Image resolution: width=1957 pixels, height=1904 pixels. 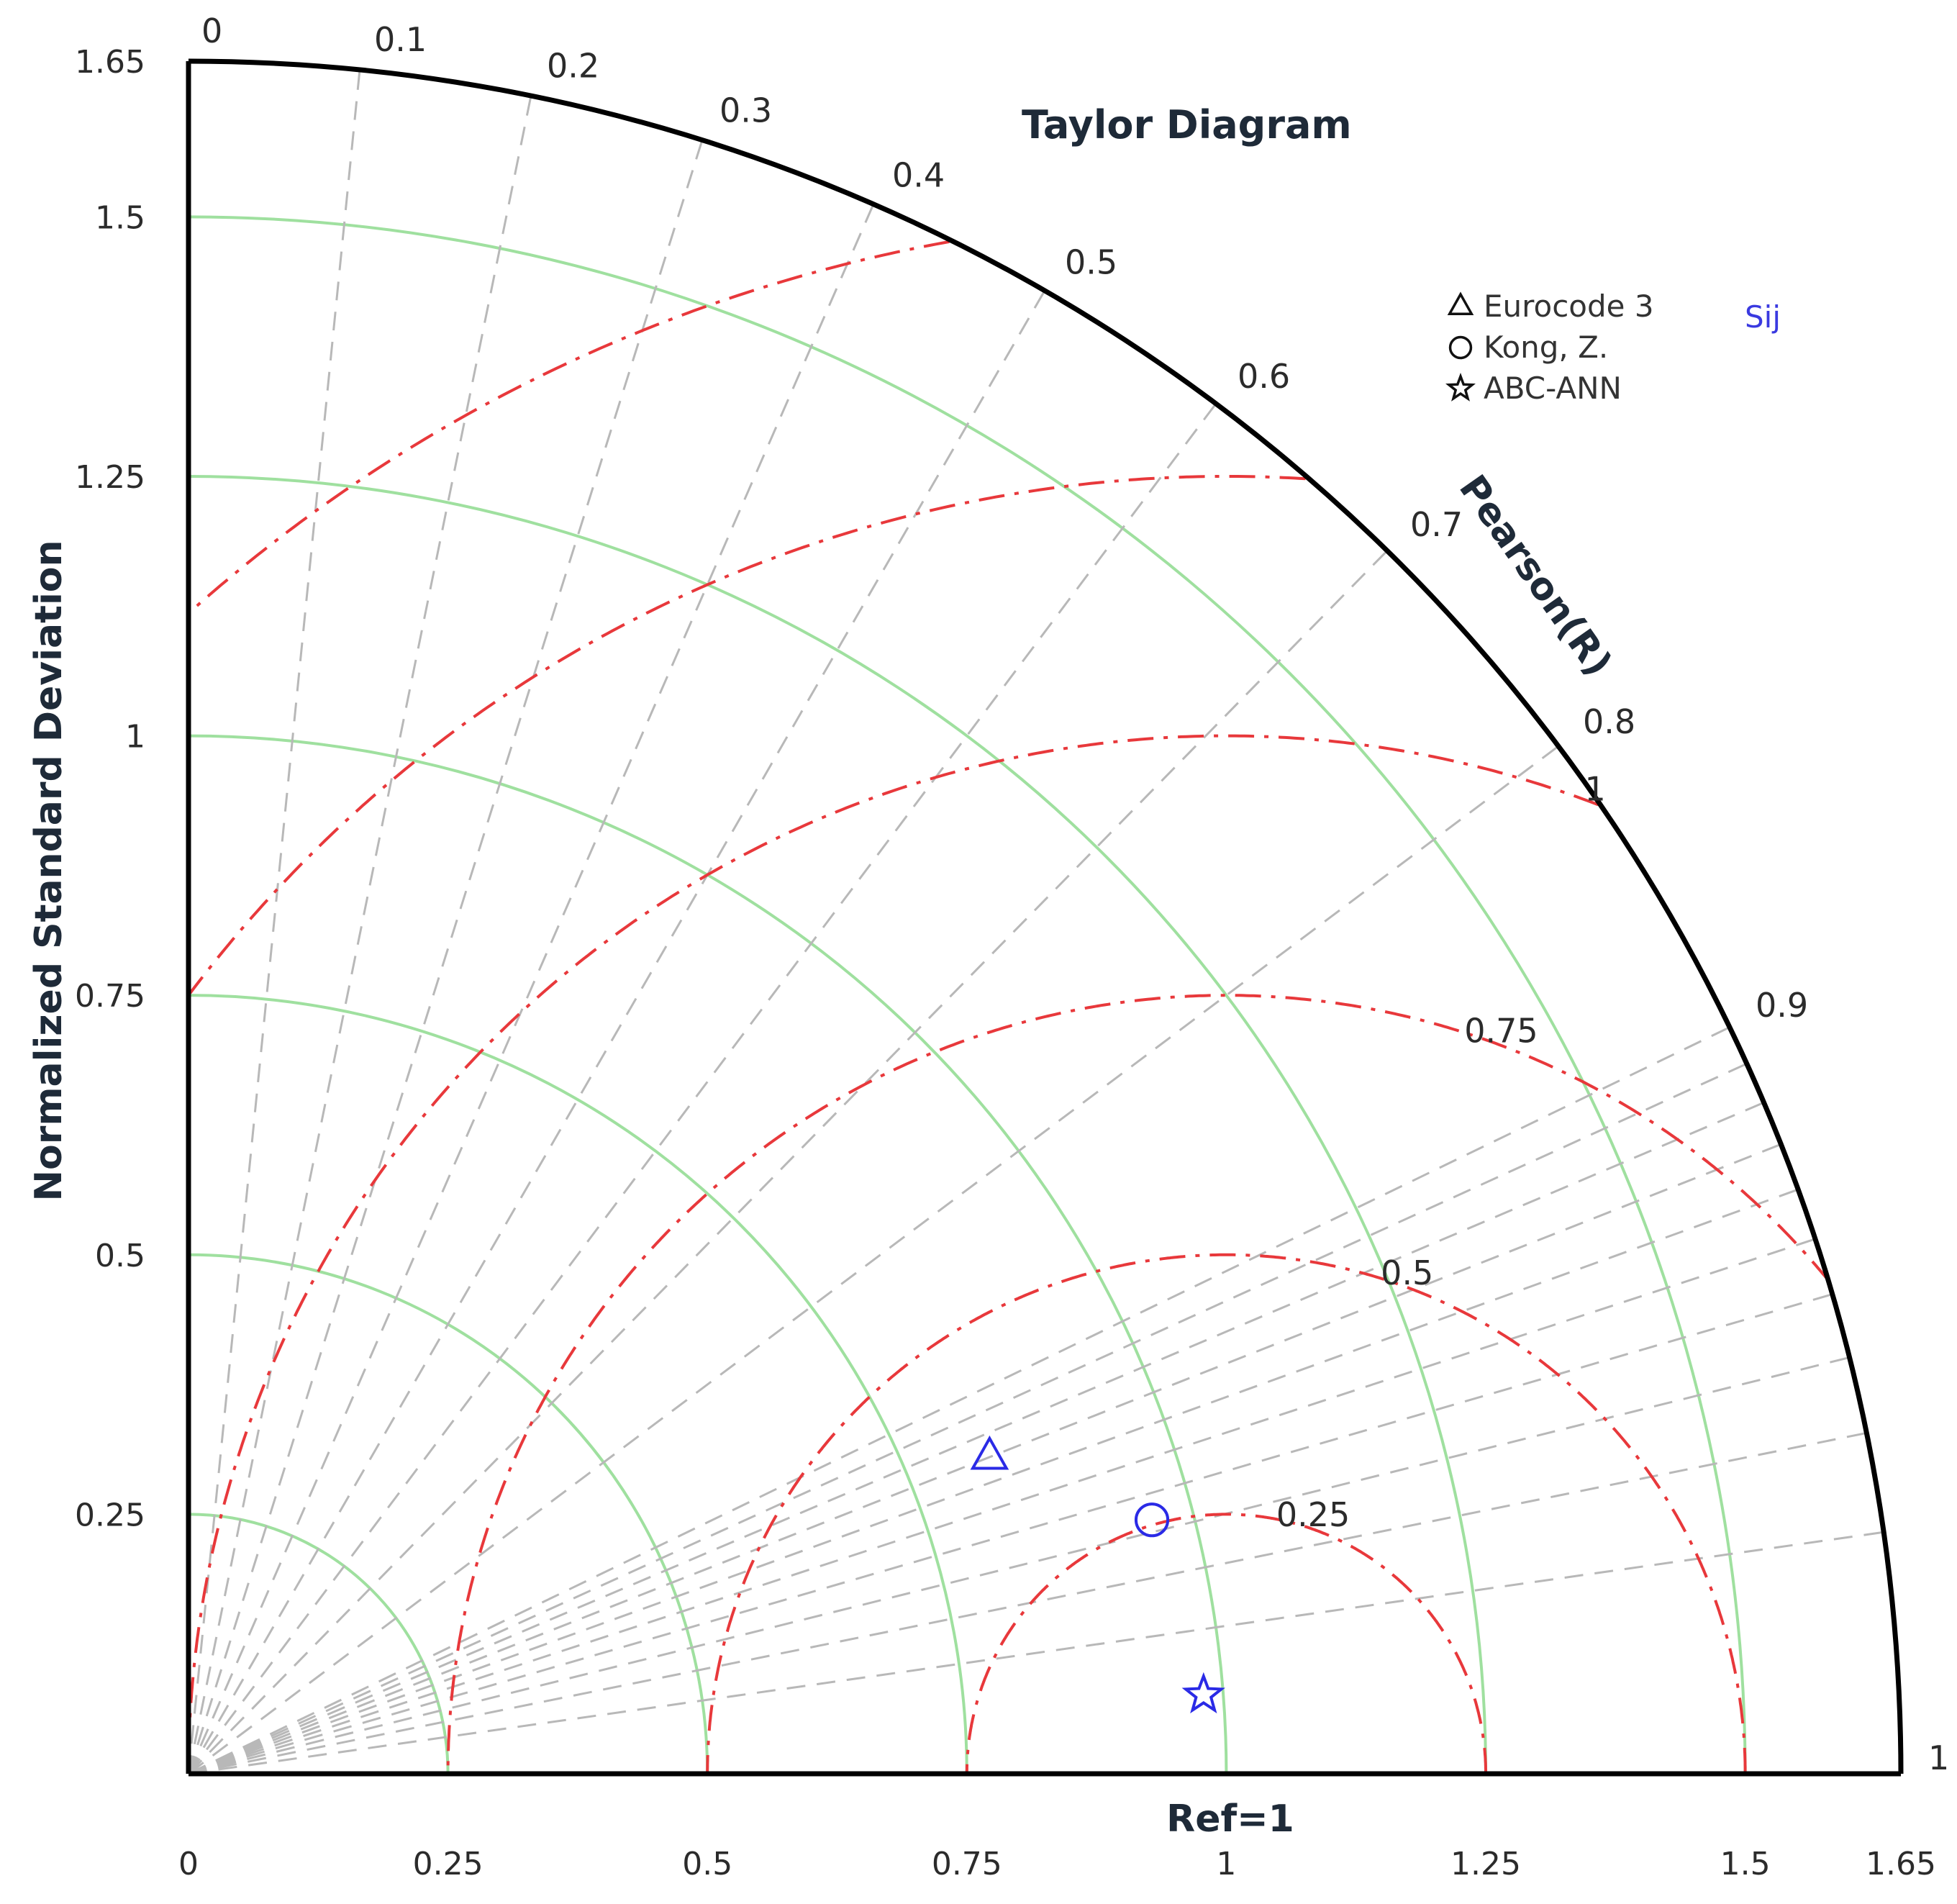 What do you see at coordinates (120, 1256) in the screenshot?
I see `y-tick-label: 0.5` at bounding box center [120, 1256].